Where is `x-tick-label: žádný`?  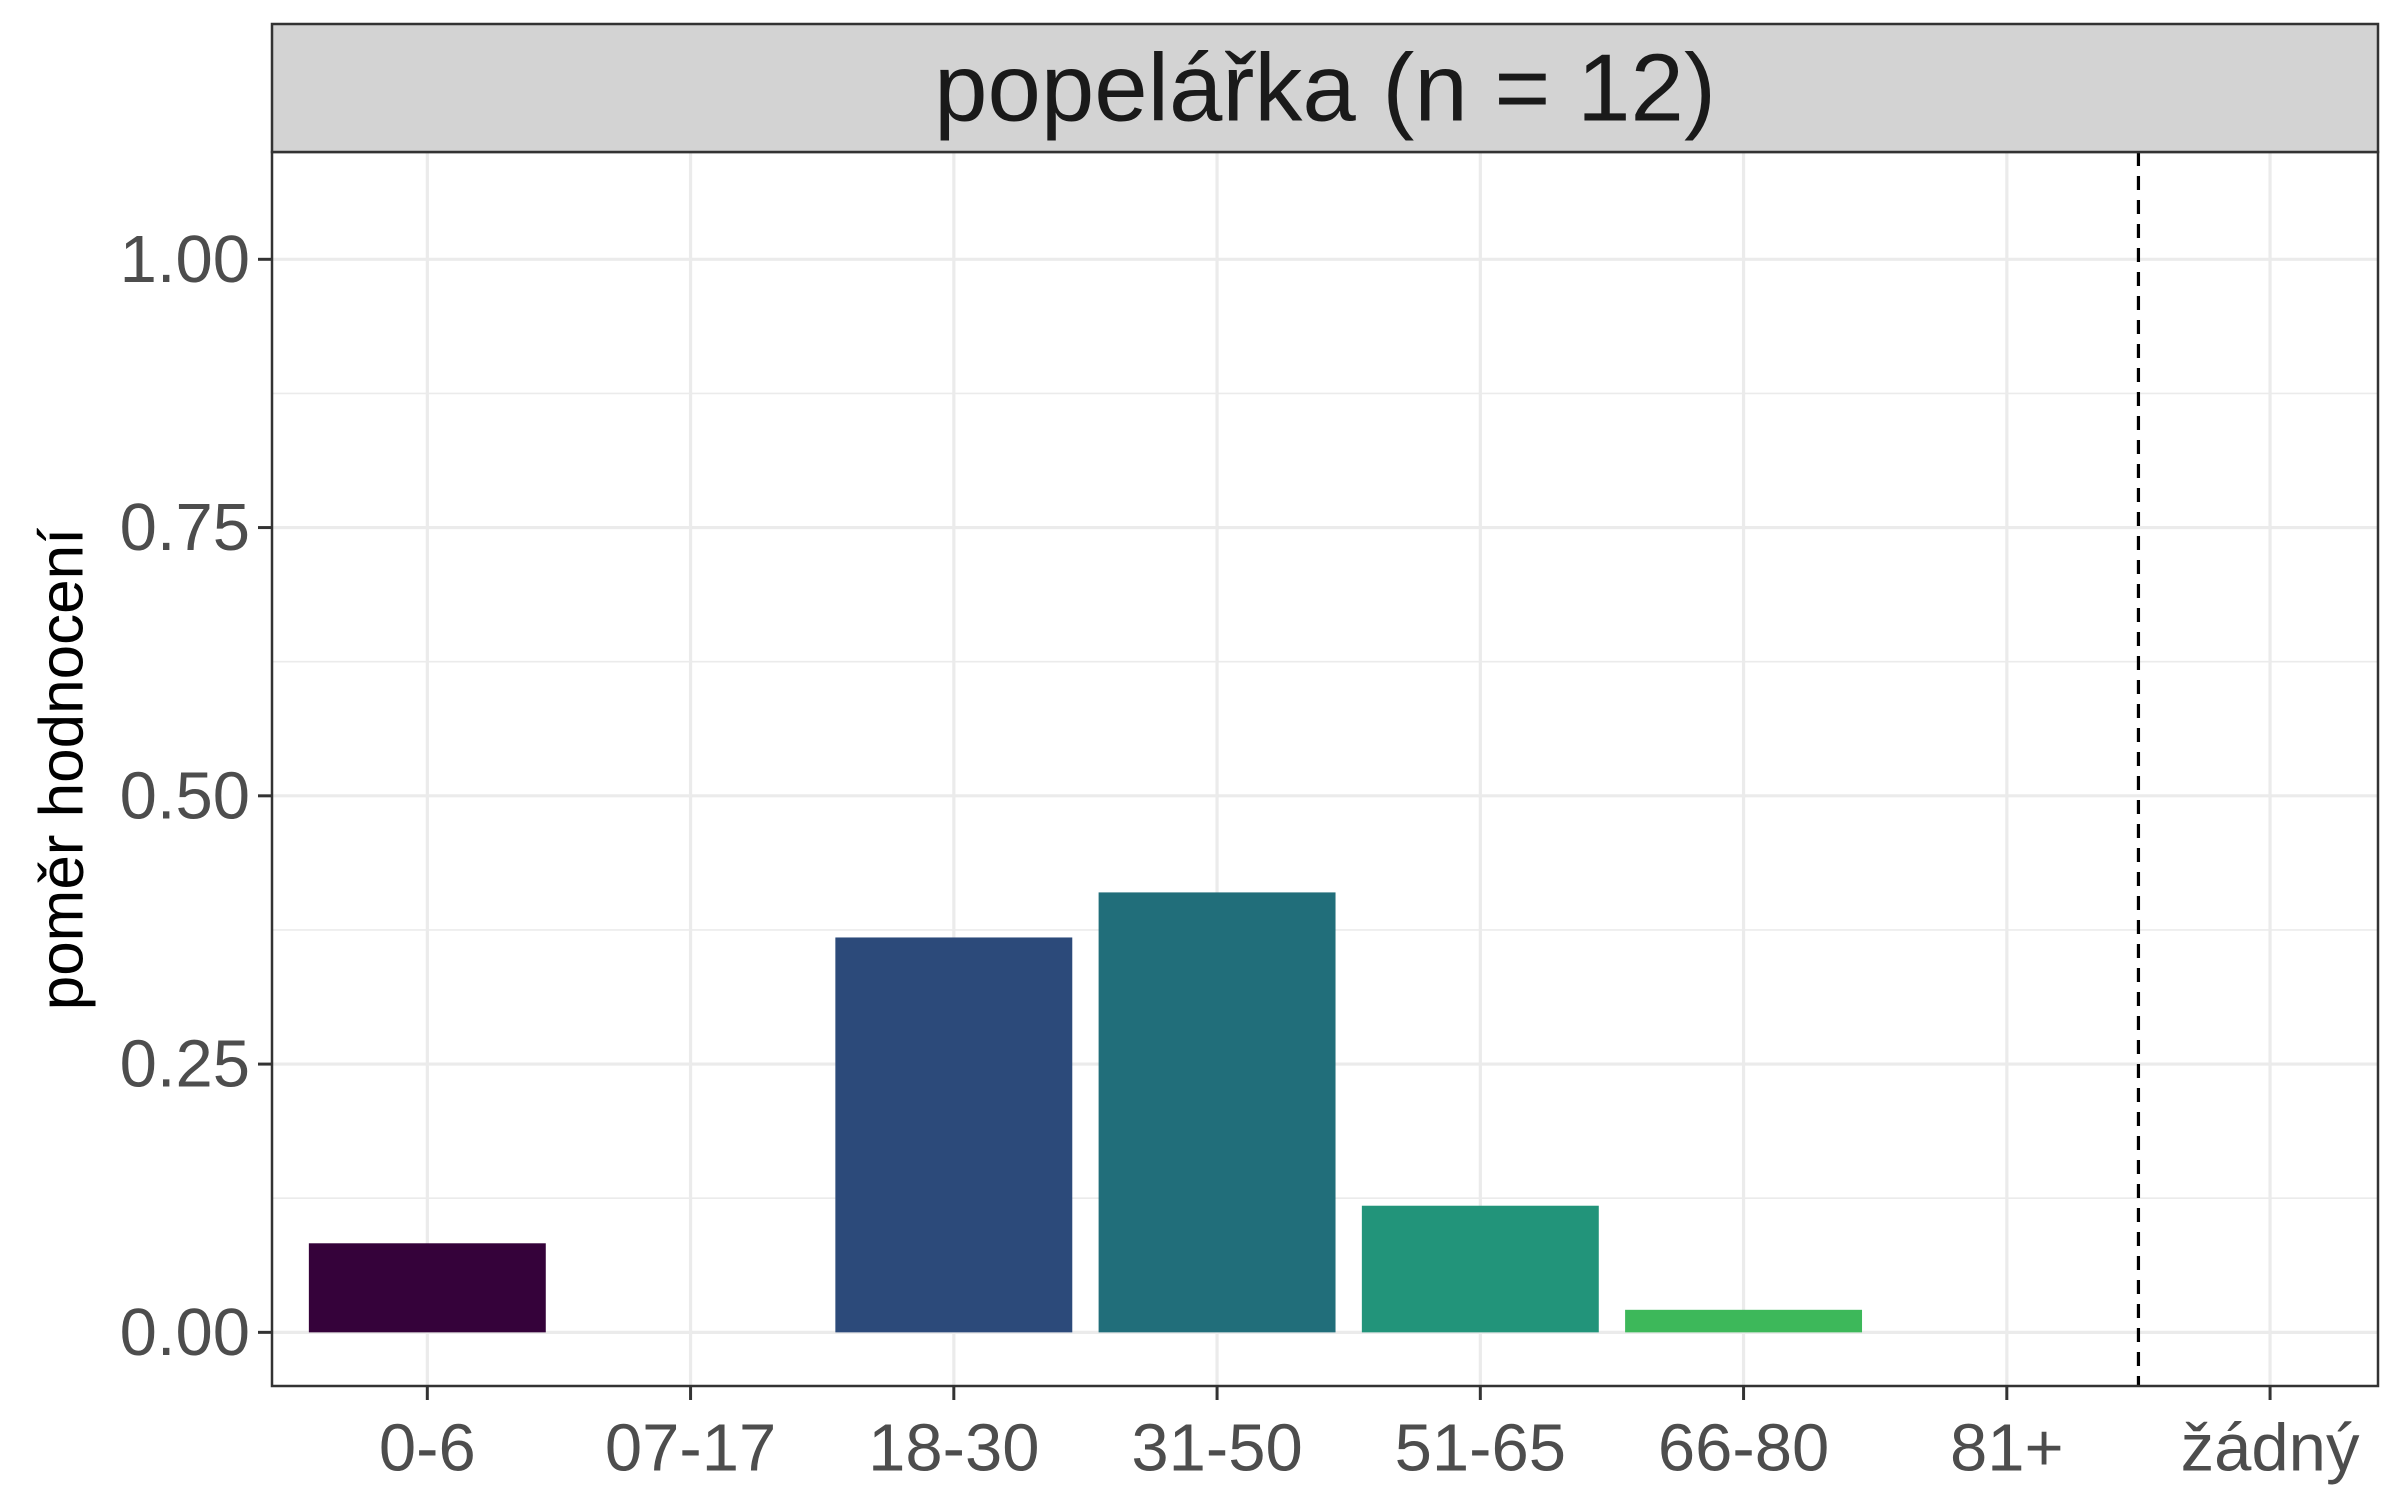 x-tick-label: žádný is located at coordinates (2270, 1448).